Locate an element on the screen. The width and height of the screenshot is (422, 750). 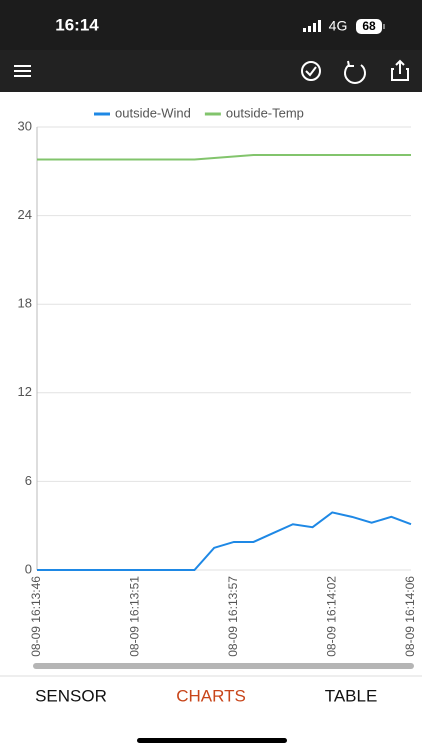
y-tick-label: 0 is located at coordinates (28, 568).